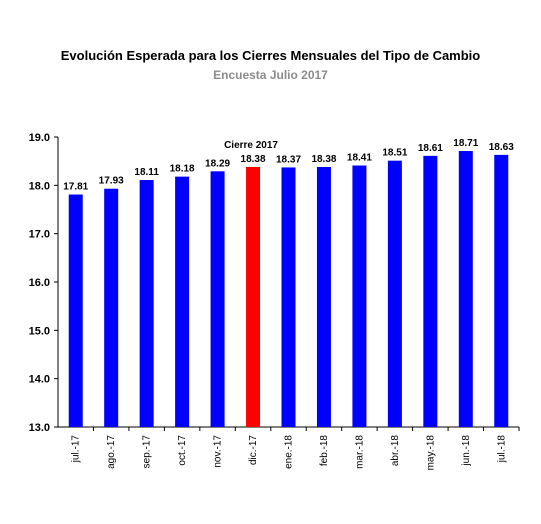 The image size is (541, 524). Describe the element at coordinates (76, 449) in the screenshot. I see `x-tick-label: jul.-17` at that location.